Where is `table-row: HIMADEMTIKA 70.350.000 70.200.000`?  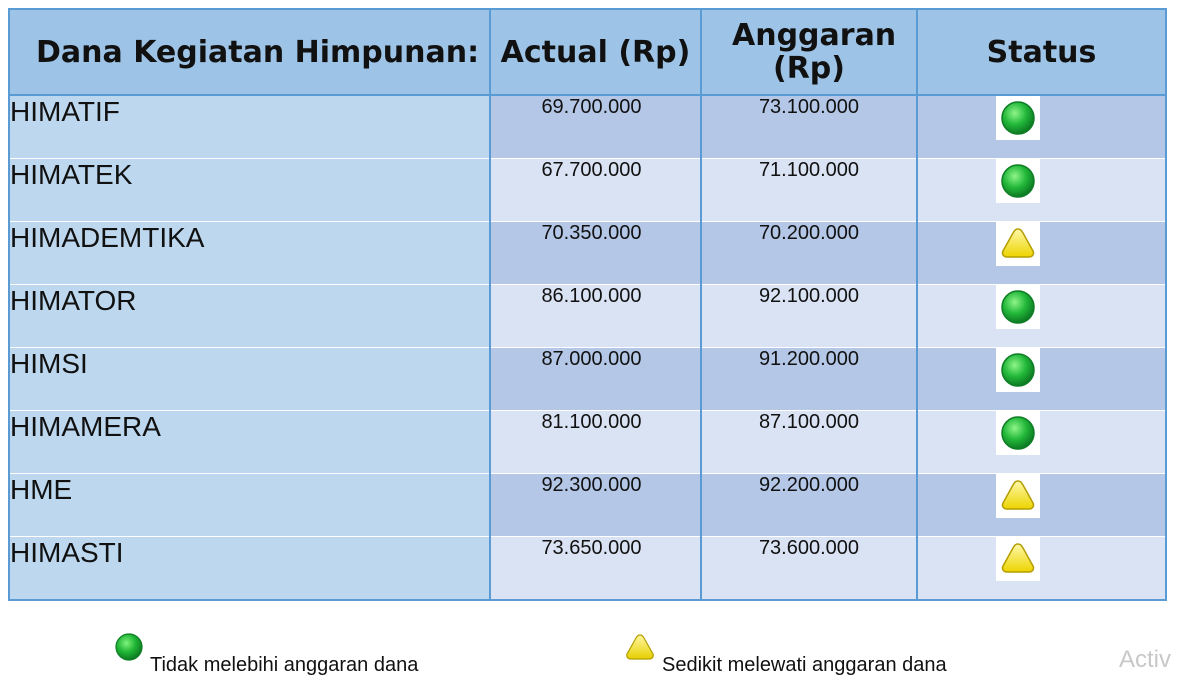 table-row: HIMADEMTIKA 70.350.000 70.200.000 is located at coordinates (587, 252).